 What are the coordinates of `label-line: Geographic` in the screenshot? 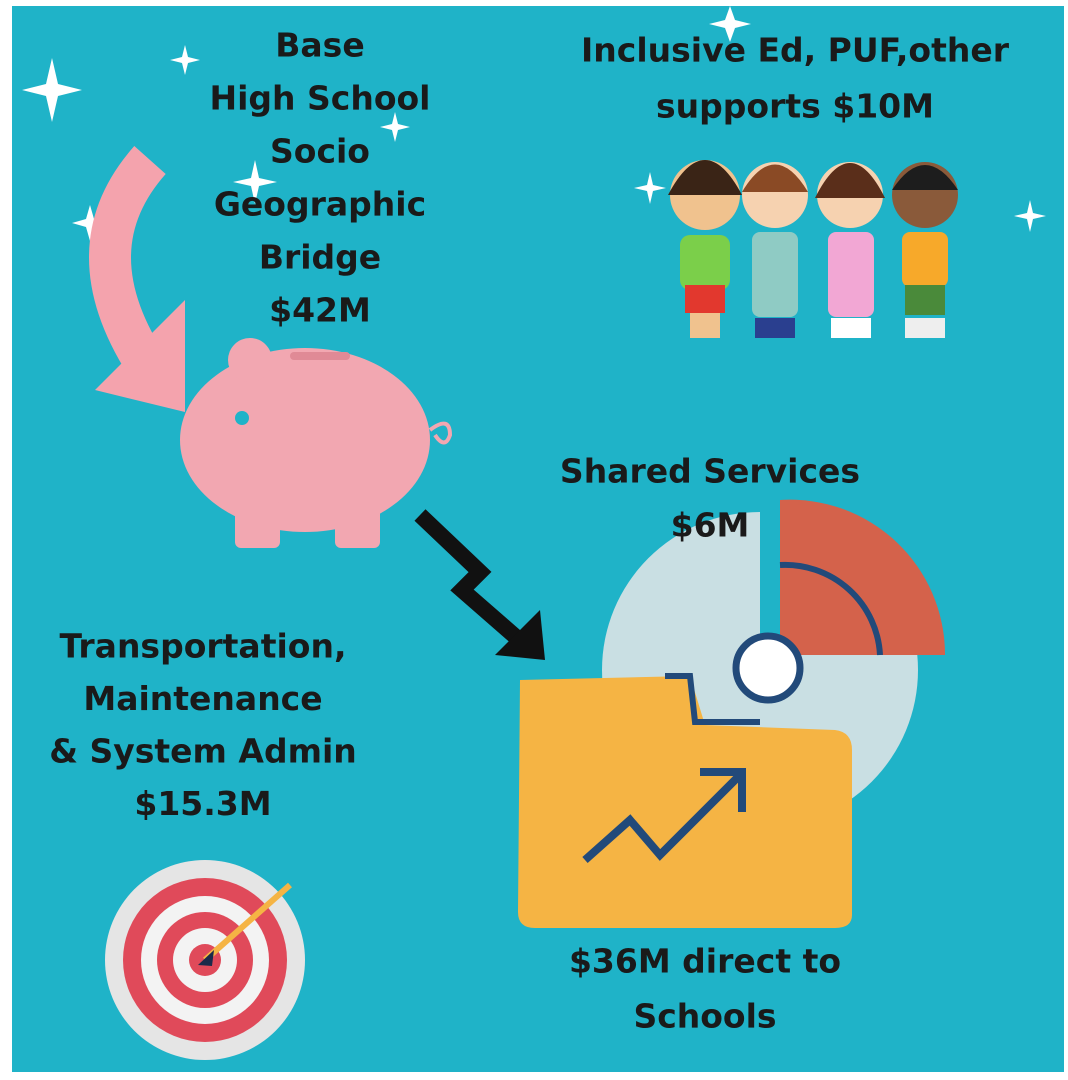 It's located at (320, 204).